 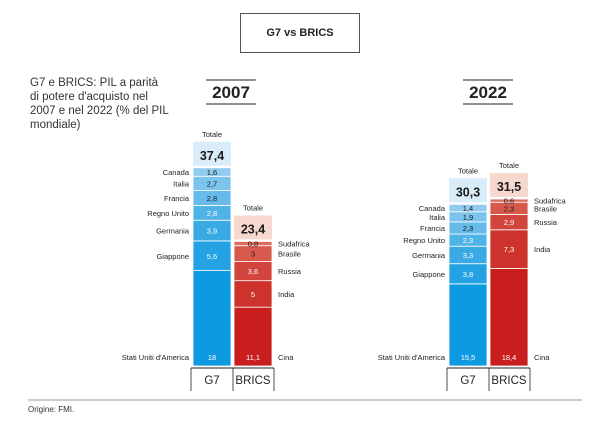 I want to click on country-label-2022-regno-unito: Regno Unito, so click(x=424, y=240).